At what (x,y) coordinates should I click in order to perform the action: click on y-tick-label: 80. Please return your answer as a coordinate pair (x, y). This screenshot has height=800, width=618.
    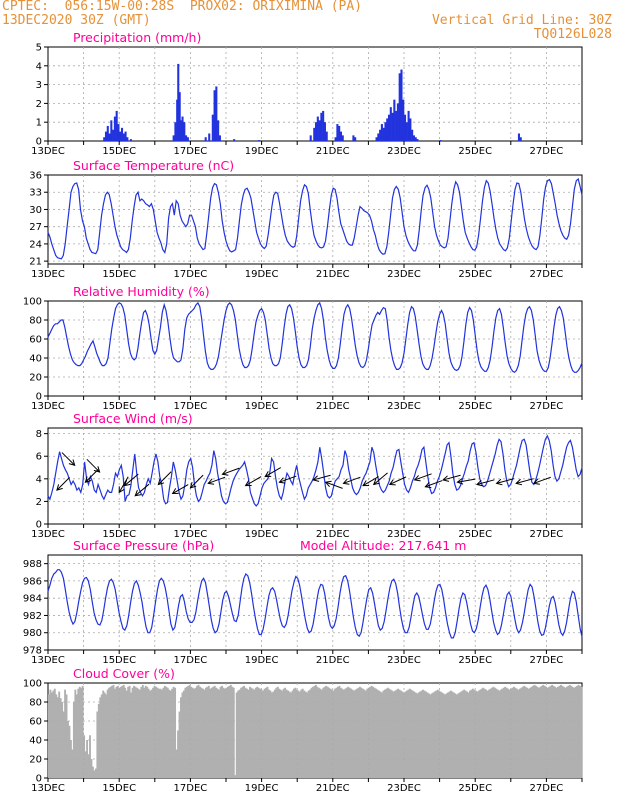
    Looking at the image, I should click on (35, 703).